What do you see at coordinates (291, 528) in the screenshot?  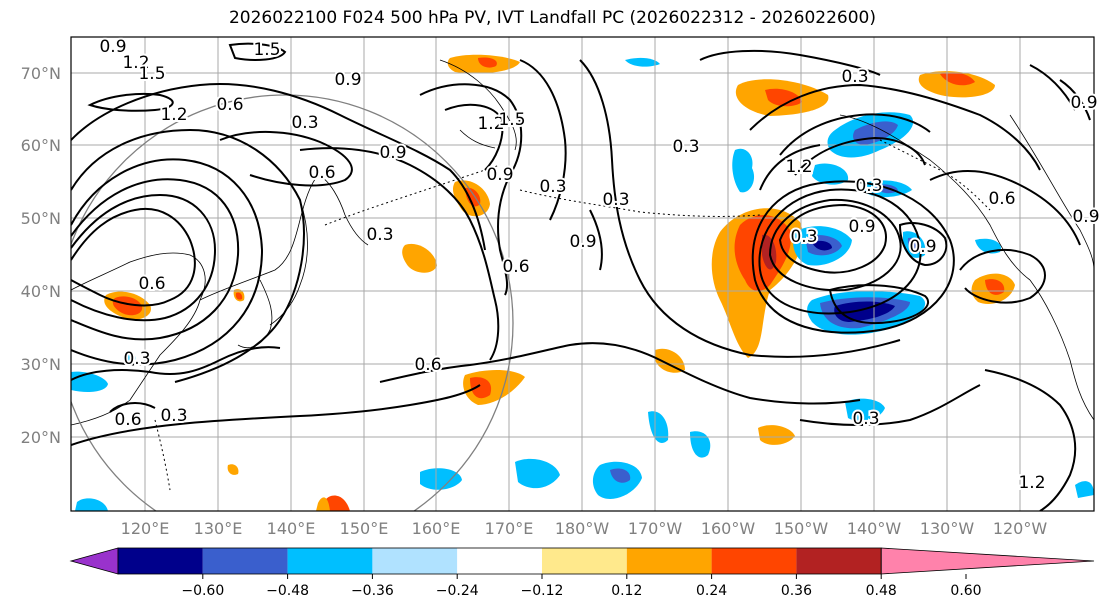 I see `lon-tick-label: 140°E` at bounding box center [291, 528].